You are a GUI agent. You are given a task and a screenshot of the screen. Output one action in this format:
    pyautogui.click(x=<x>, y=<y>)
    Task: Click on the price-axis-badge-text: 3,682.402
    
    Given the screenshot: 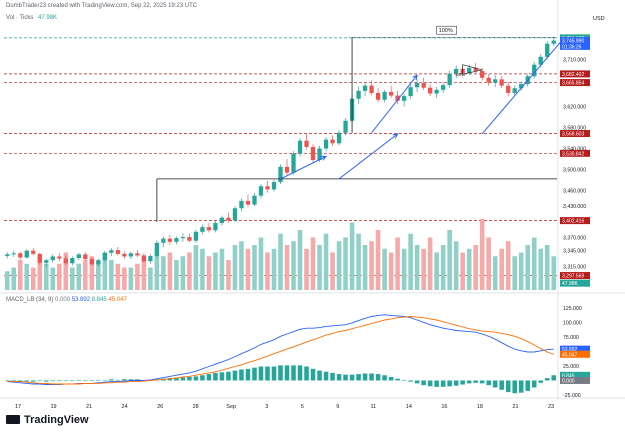 What is the action you would take?
    pyautogui.click(x=573, y=75)
    